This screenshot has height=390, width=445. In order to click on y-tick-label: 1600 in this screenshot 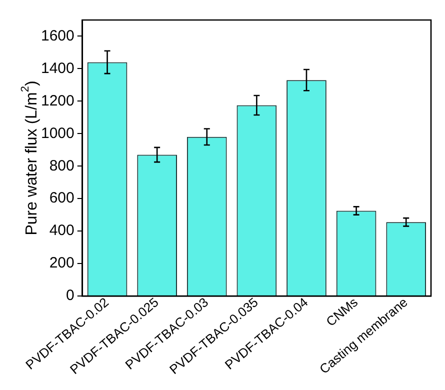, I will do `click(57, 35)`.